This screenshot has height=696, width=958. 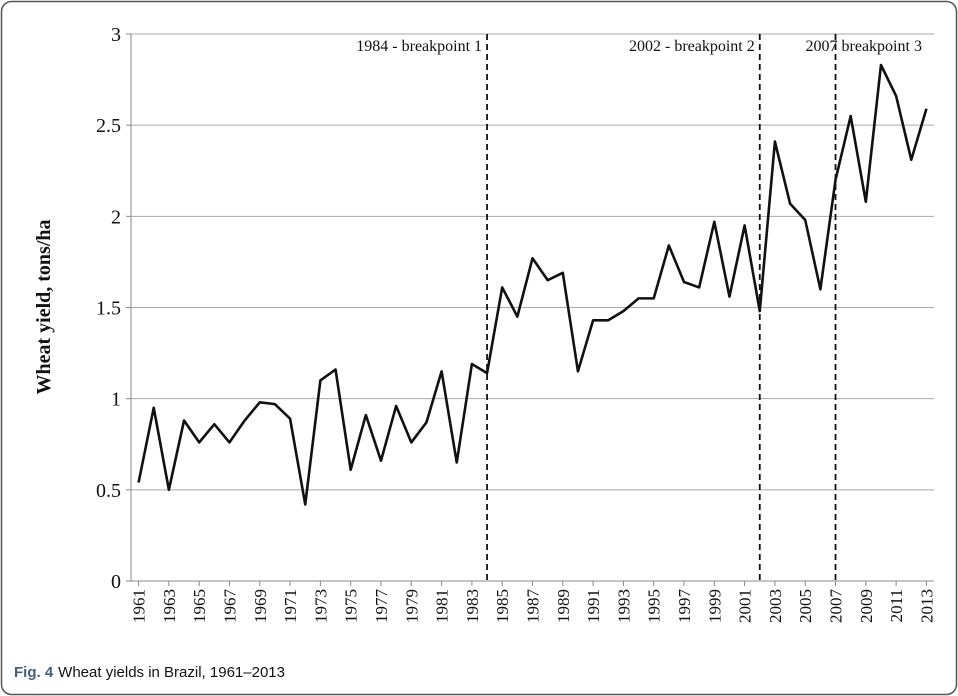 What do you see at coordinates (419, 46) in the screenshot?
I see `breakpoint-label: 1984 - breakpoint 1` at bounding box center [419, 46].